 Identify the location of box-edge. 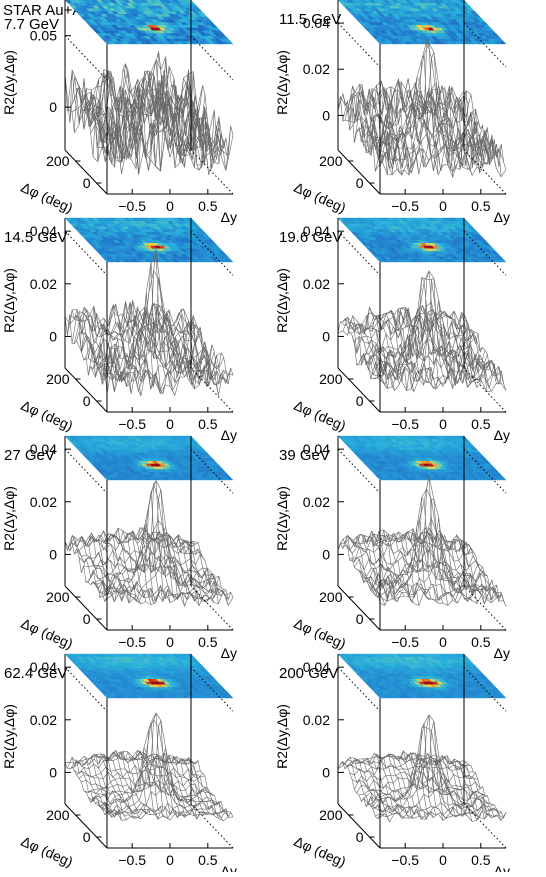
(86, 172).